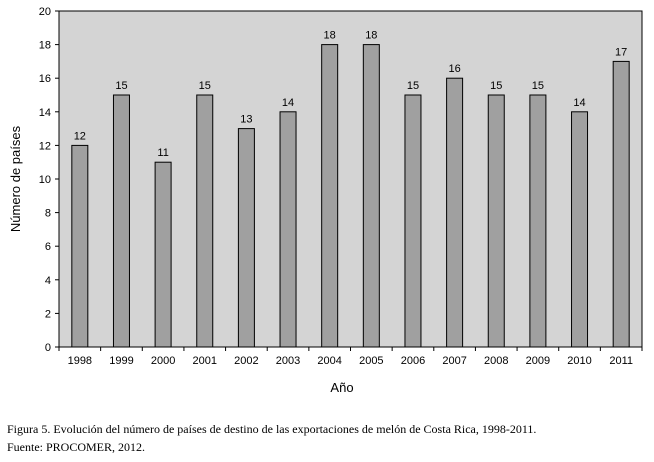 The image size is (654, 462). Describe the element at coordinates (45, 113) in the screenshot. I see `y-tick-label: 14` at that location.